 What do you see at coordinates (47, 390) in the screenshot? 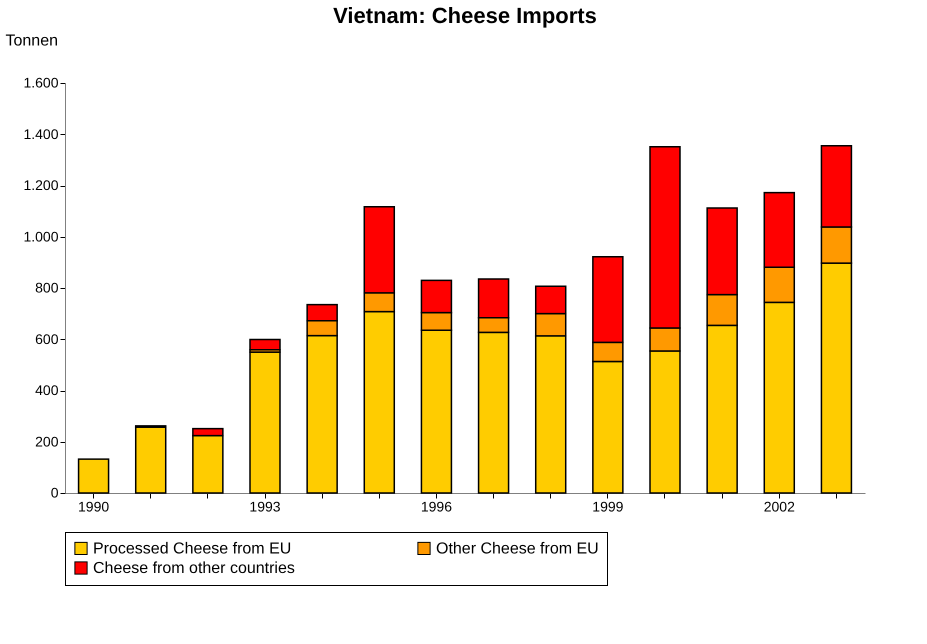
I see `y-tick-label: 400` at bounding box center [47, 390].